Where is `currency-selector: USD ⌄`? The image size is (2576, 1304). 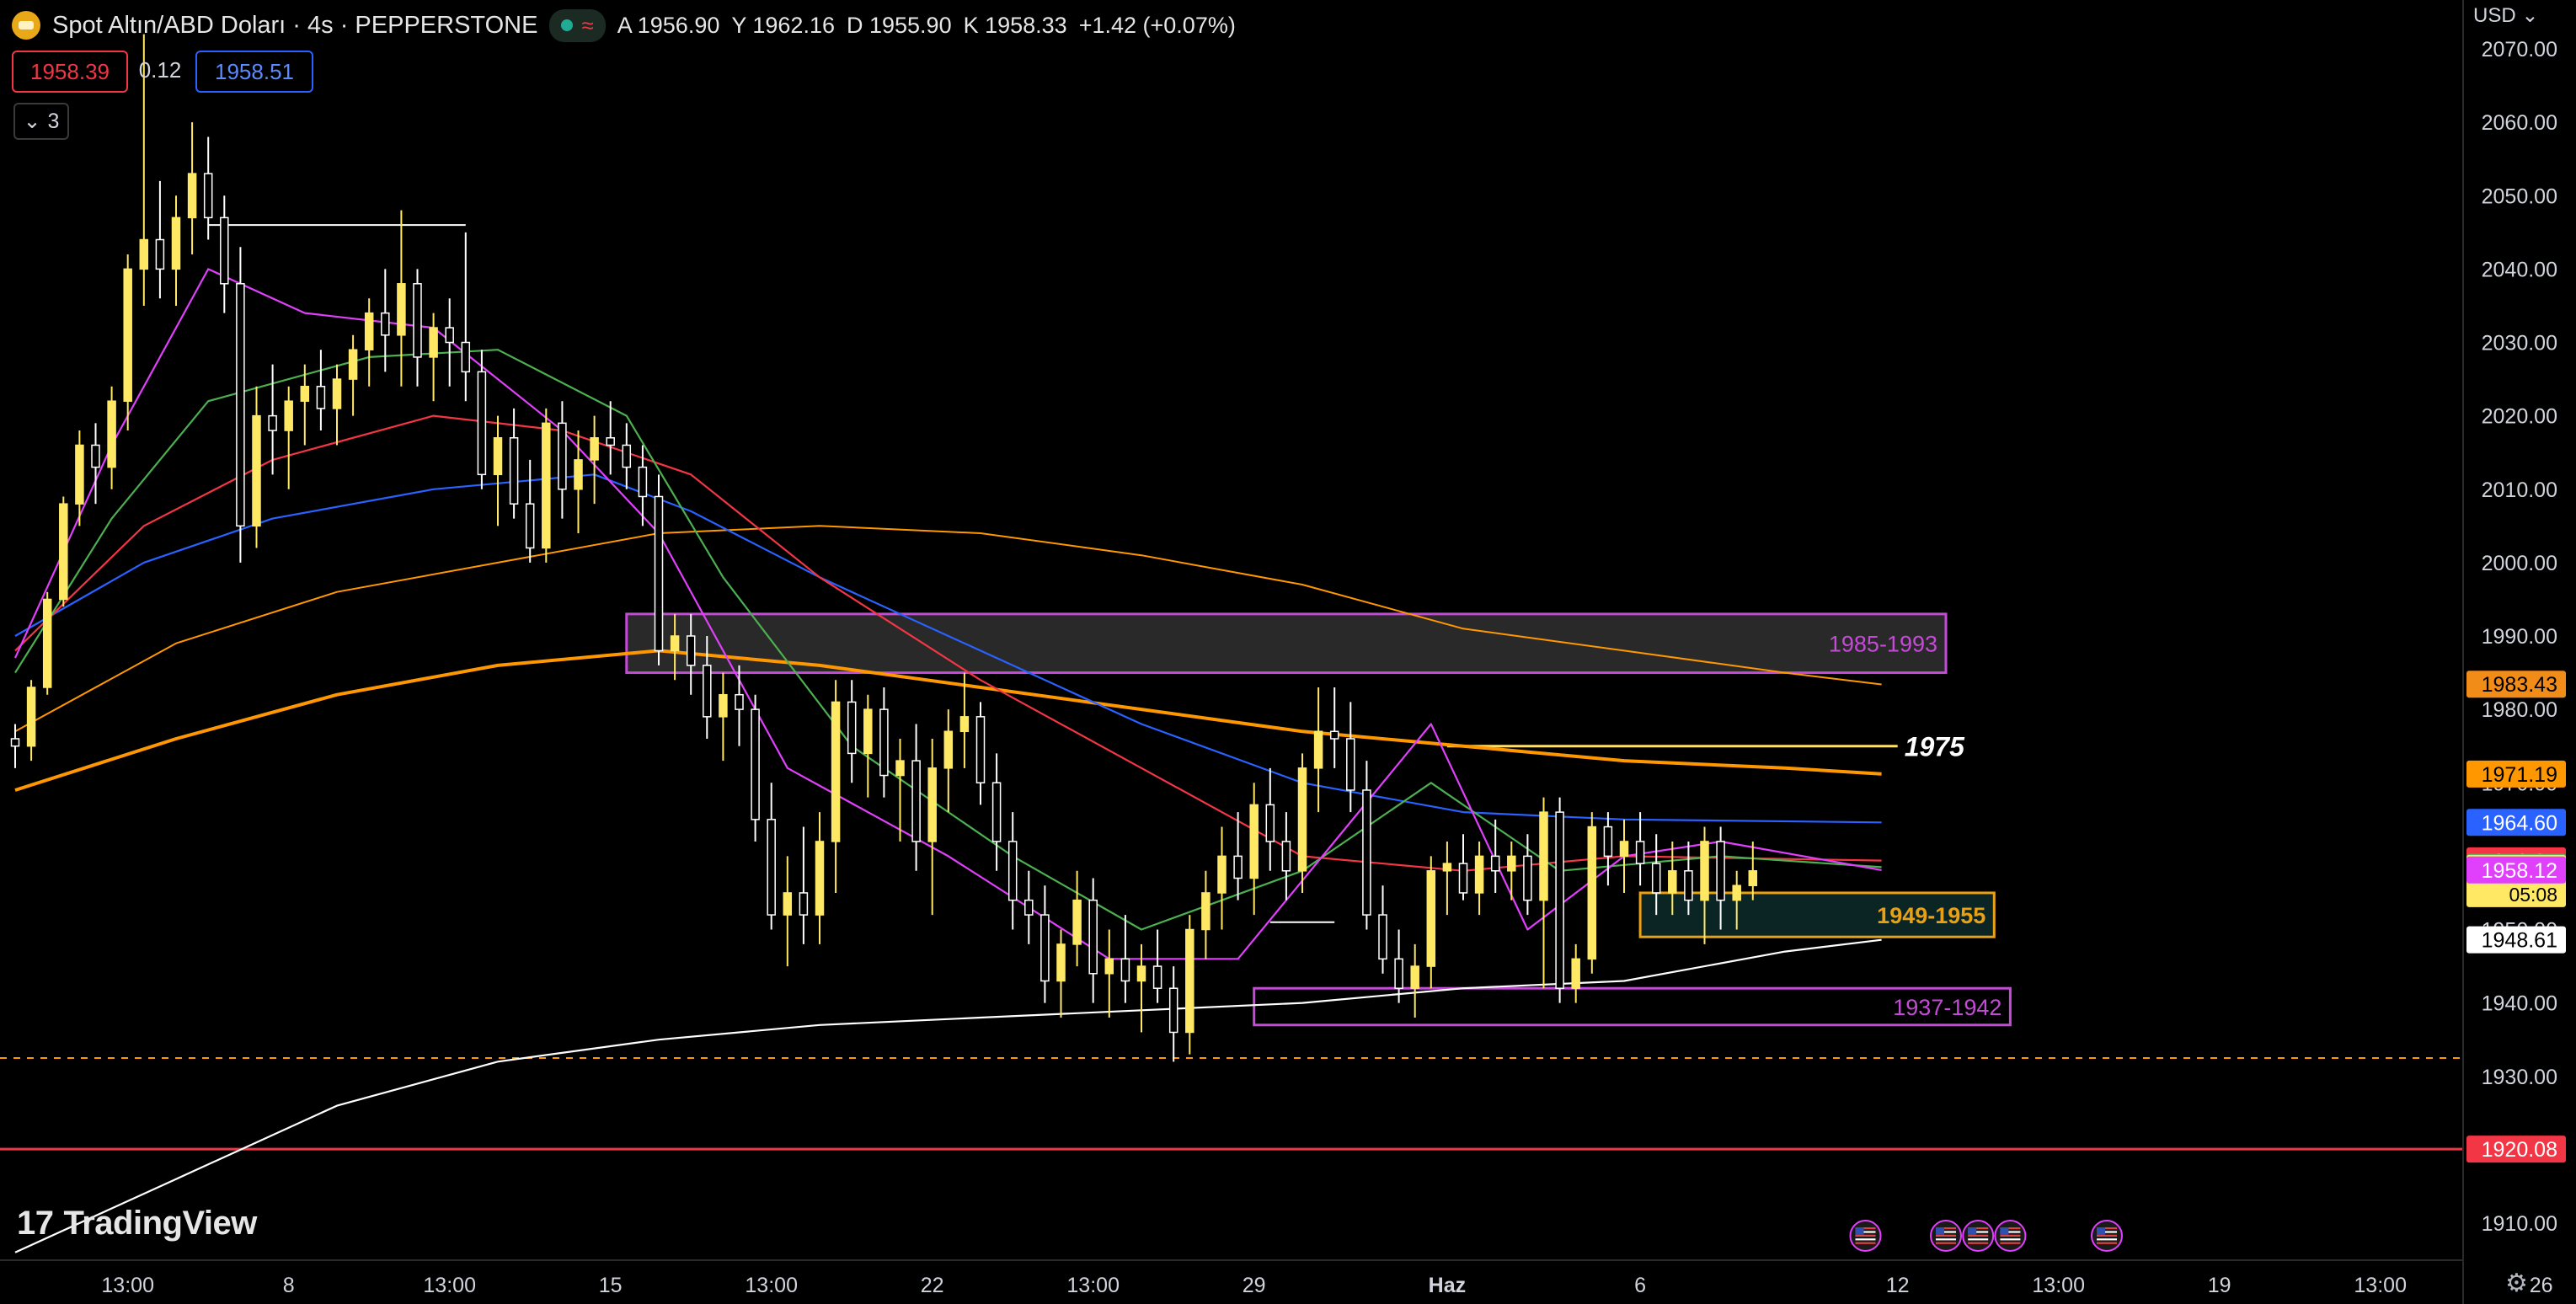
currency-selector: USD ⌄ is located at coordinates (2505, 15).